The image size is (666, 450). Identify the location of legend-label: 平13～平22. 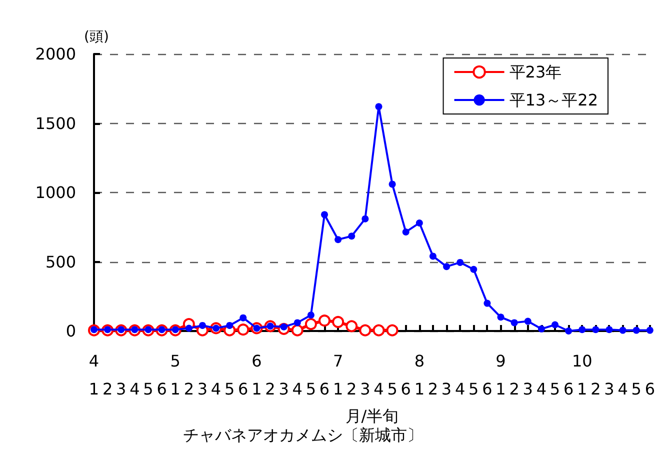
(553, 100).